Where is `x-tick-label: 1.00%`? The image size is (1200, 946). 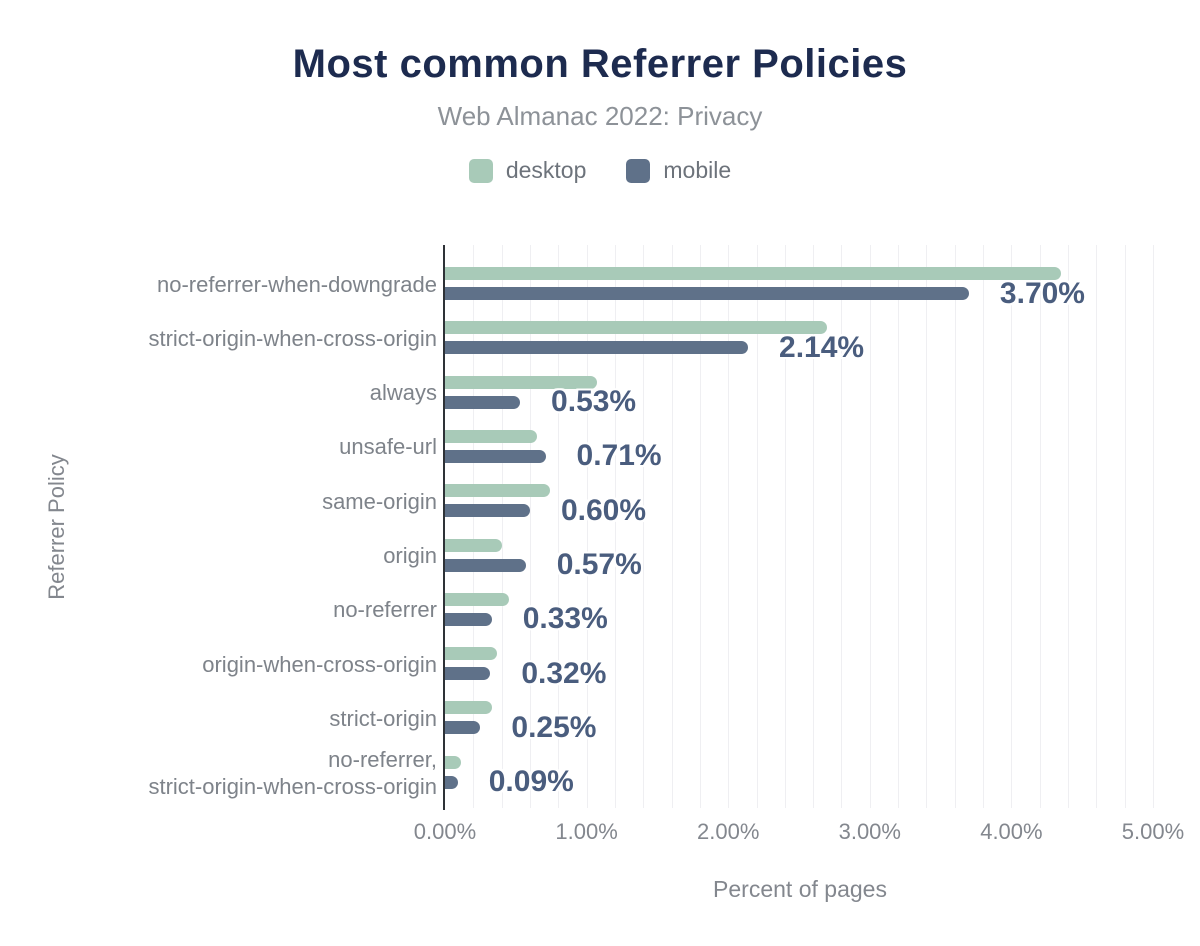 x-tick-label: 1.00% is located at coordinates (586, 831).